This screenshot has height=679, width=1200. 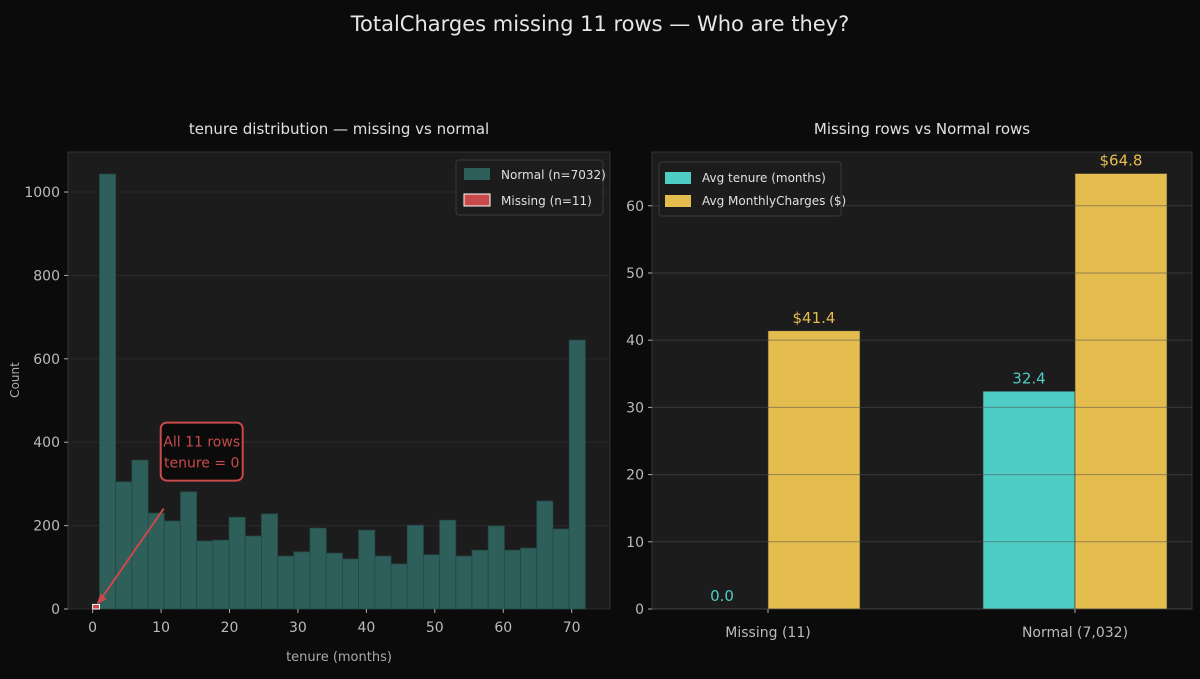 What do you see at coordinates (635, 543) in the screenshot?
I see `y-tick-label: 10` at bounding box center [635, 543].